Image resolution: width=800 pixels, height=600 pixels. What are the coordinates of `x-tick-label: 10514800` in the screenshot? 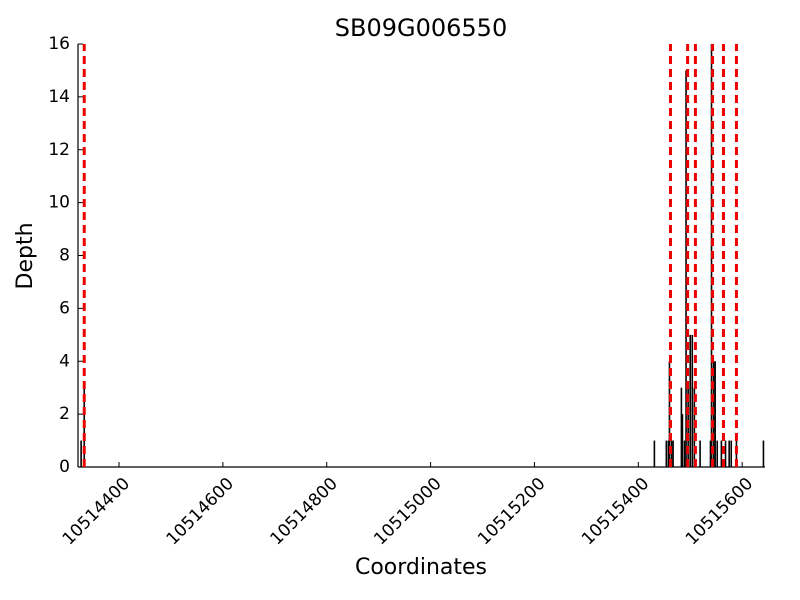 It's located at (303, 511).